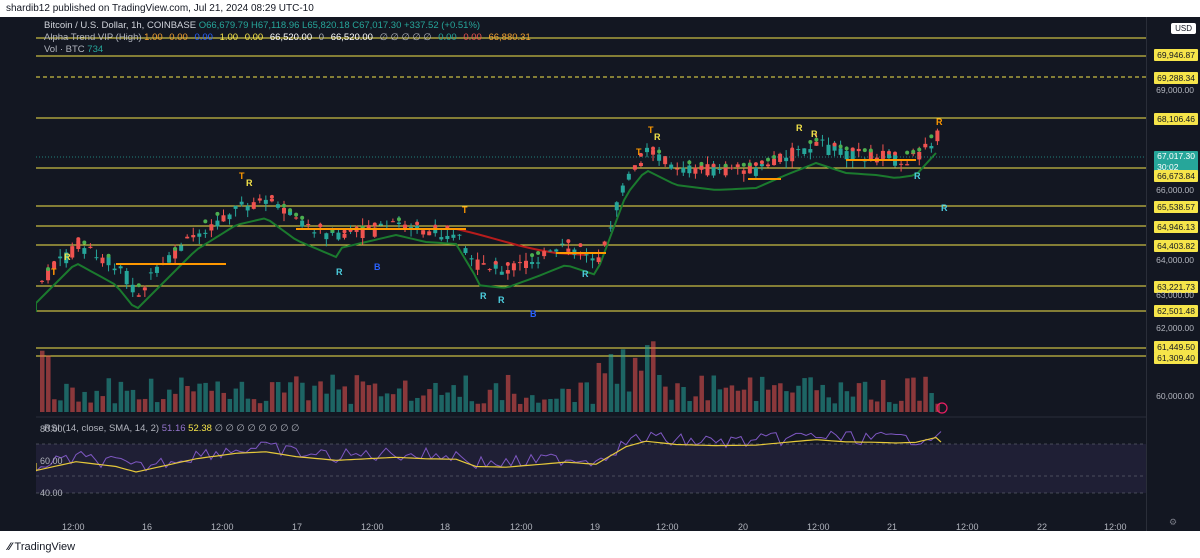  What do you see at coordinates (942, 408) in the screenshot?
I see `lightning-icon` at bounding box center [942, 408].